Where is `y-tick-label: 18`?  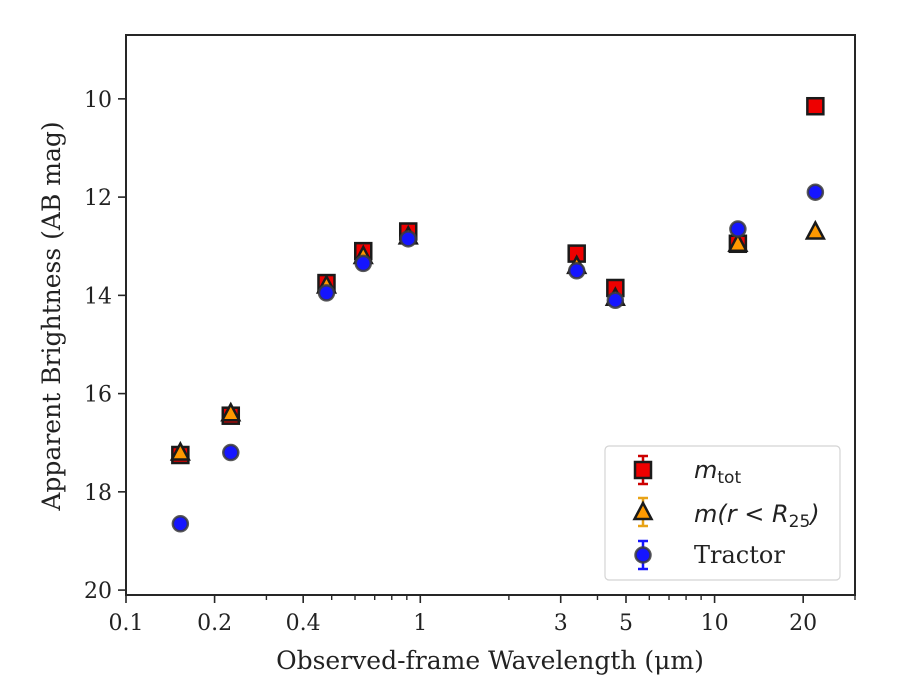
y-tick-label: 18 is located at coordinates (98, 493).